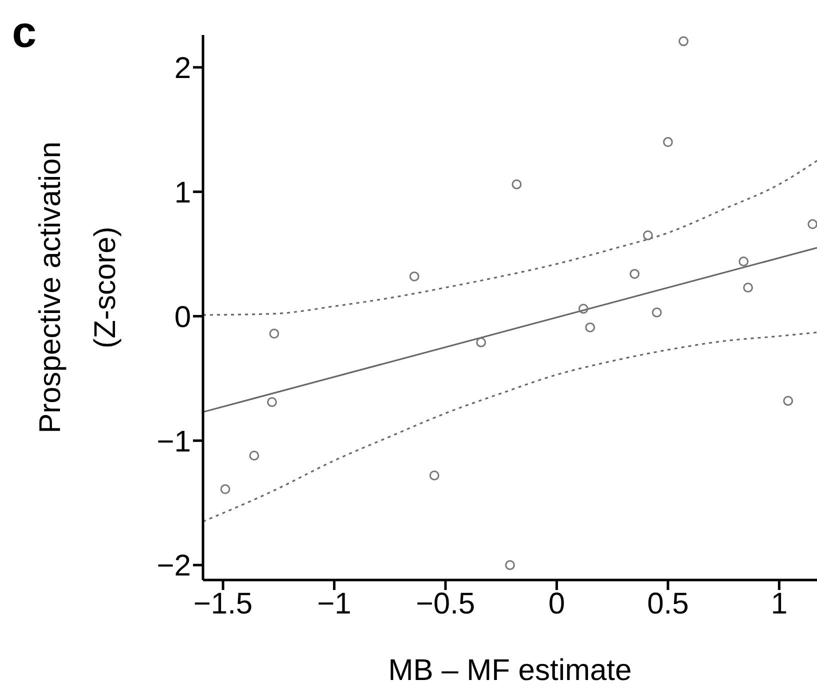 Image resolution: width=817 pixels, height=695 pixels. I want to click on x-tick-label: 1, so click(779, 603).